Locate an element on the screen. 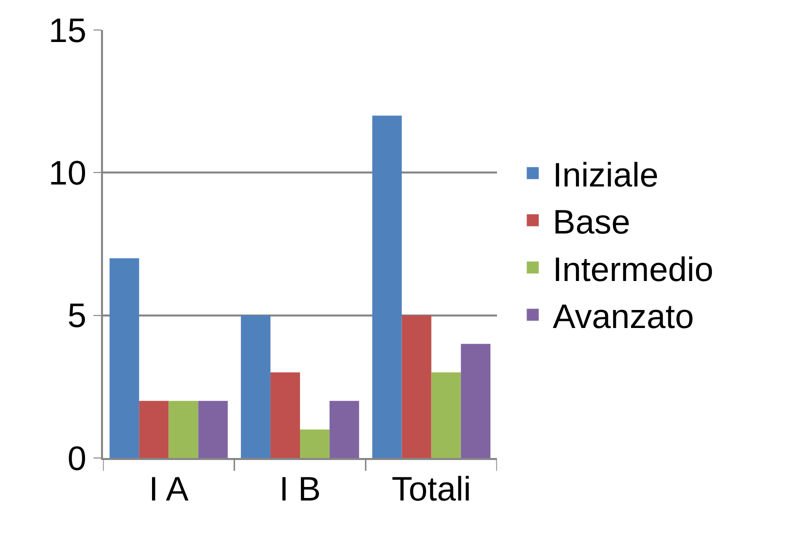 The image size is (807, 536). y-tick-label: 0 is located at coordinates (77, 459).